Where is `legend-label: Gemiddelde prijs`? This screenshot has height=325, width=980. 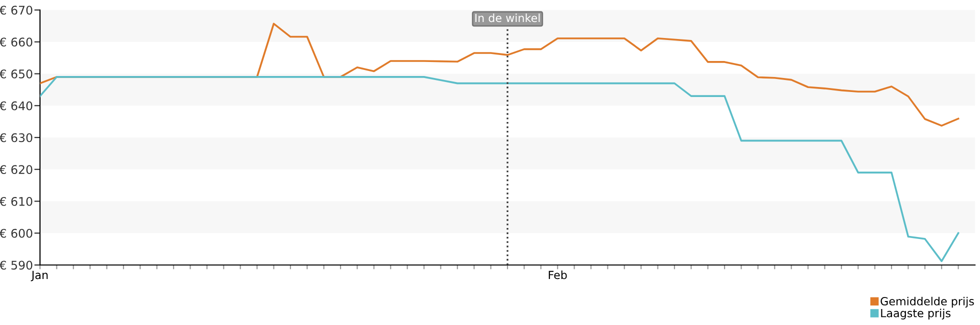
legend-label: Gemiddelde prijs is located at coordinates (927, 302).